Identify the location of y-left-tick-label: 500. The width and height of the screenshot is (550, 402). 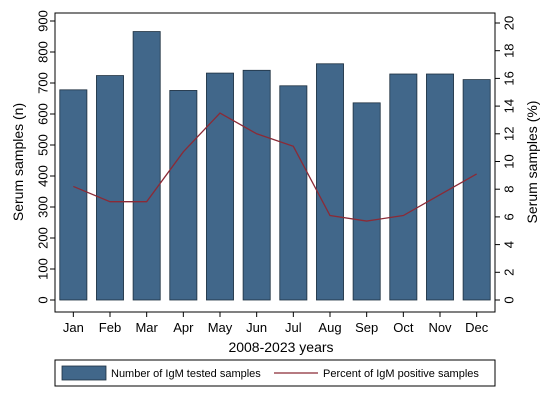
(43, 145).